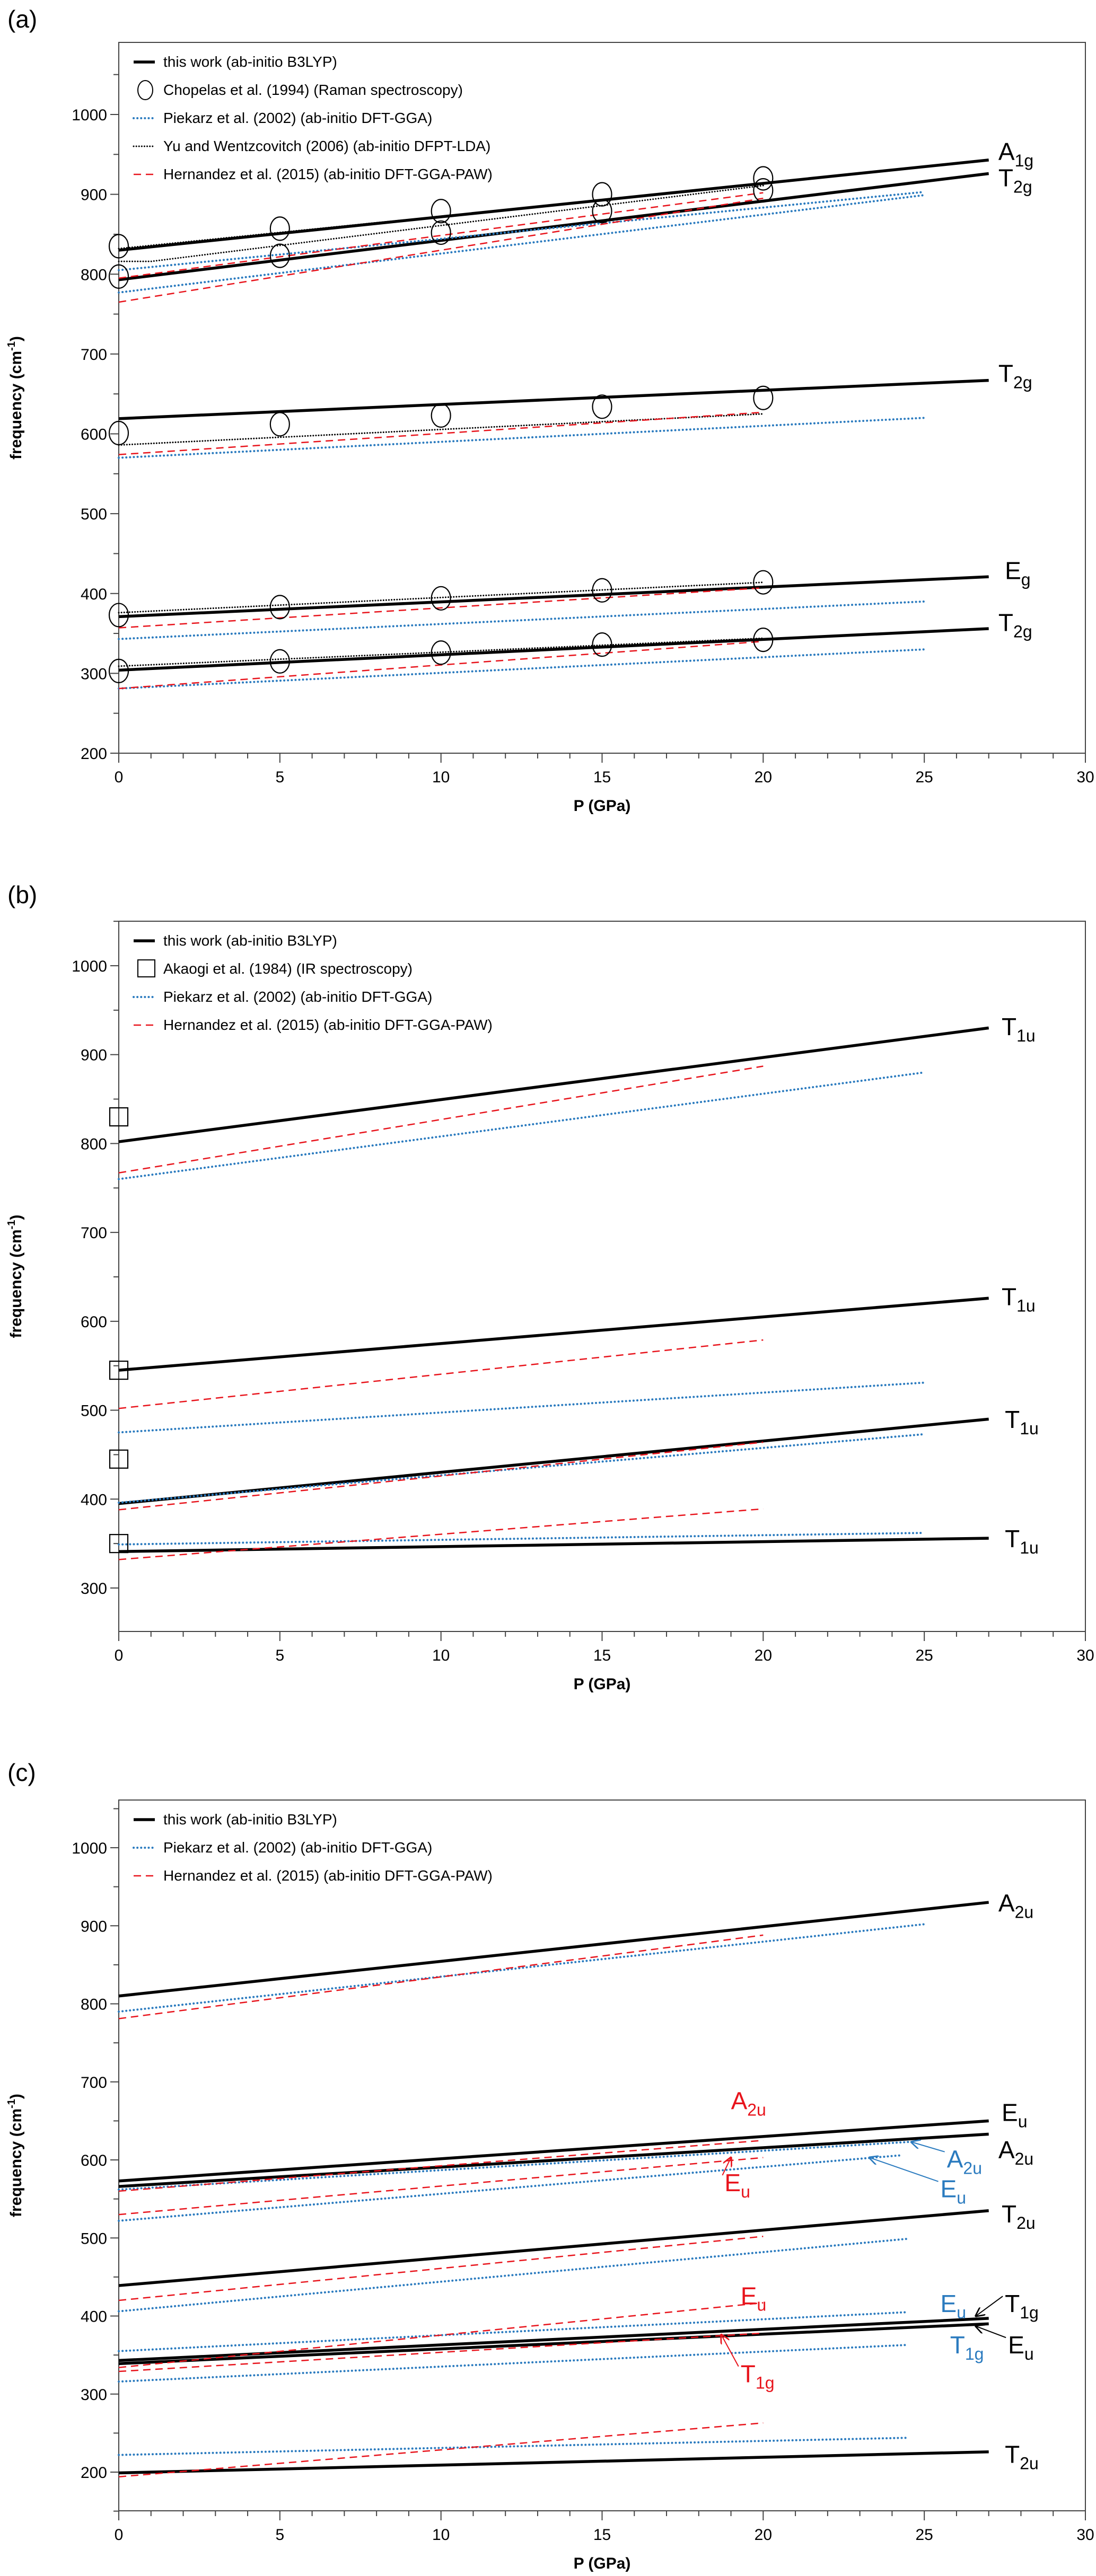 The image size is (1096, 2576). Describe the element at coordinates (119, 1117) in the screenshot. I see `data-point-square` at that location.